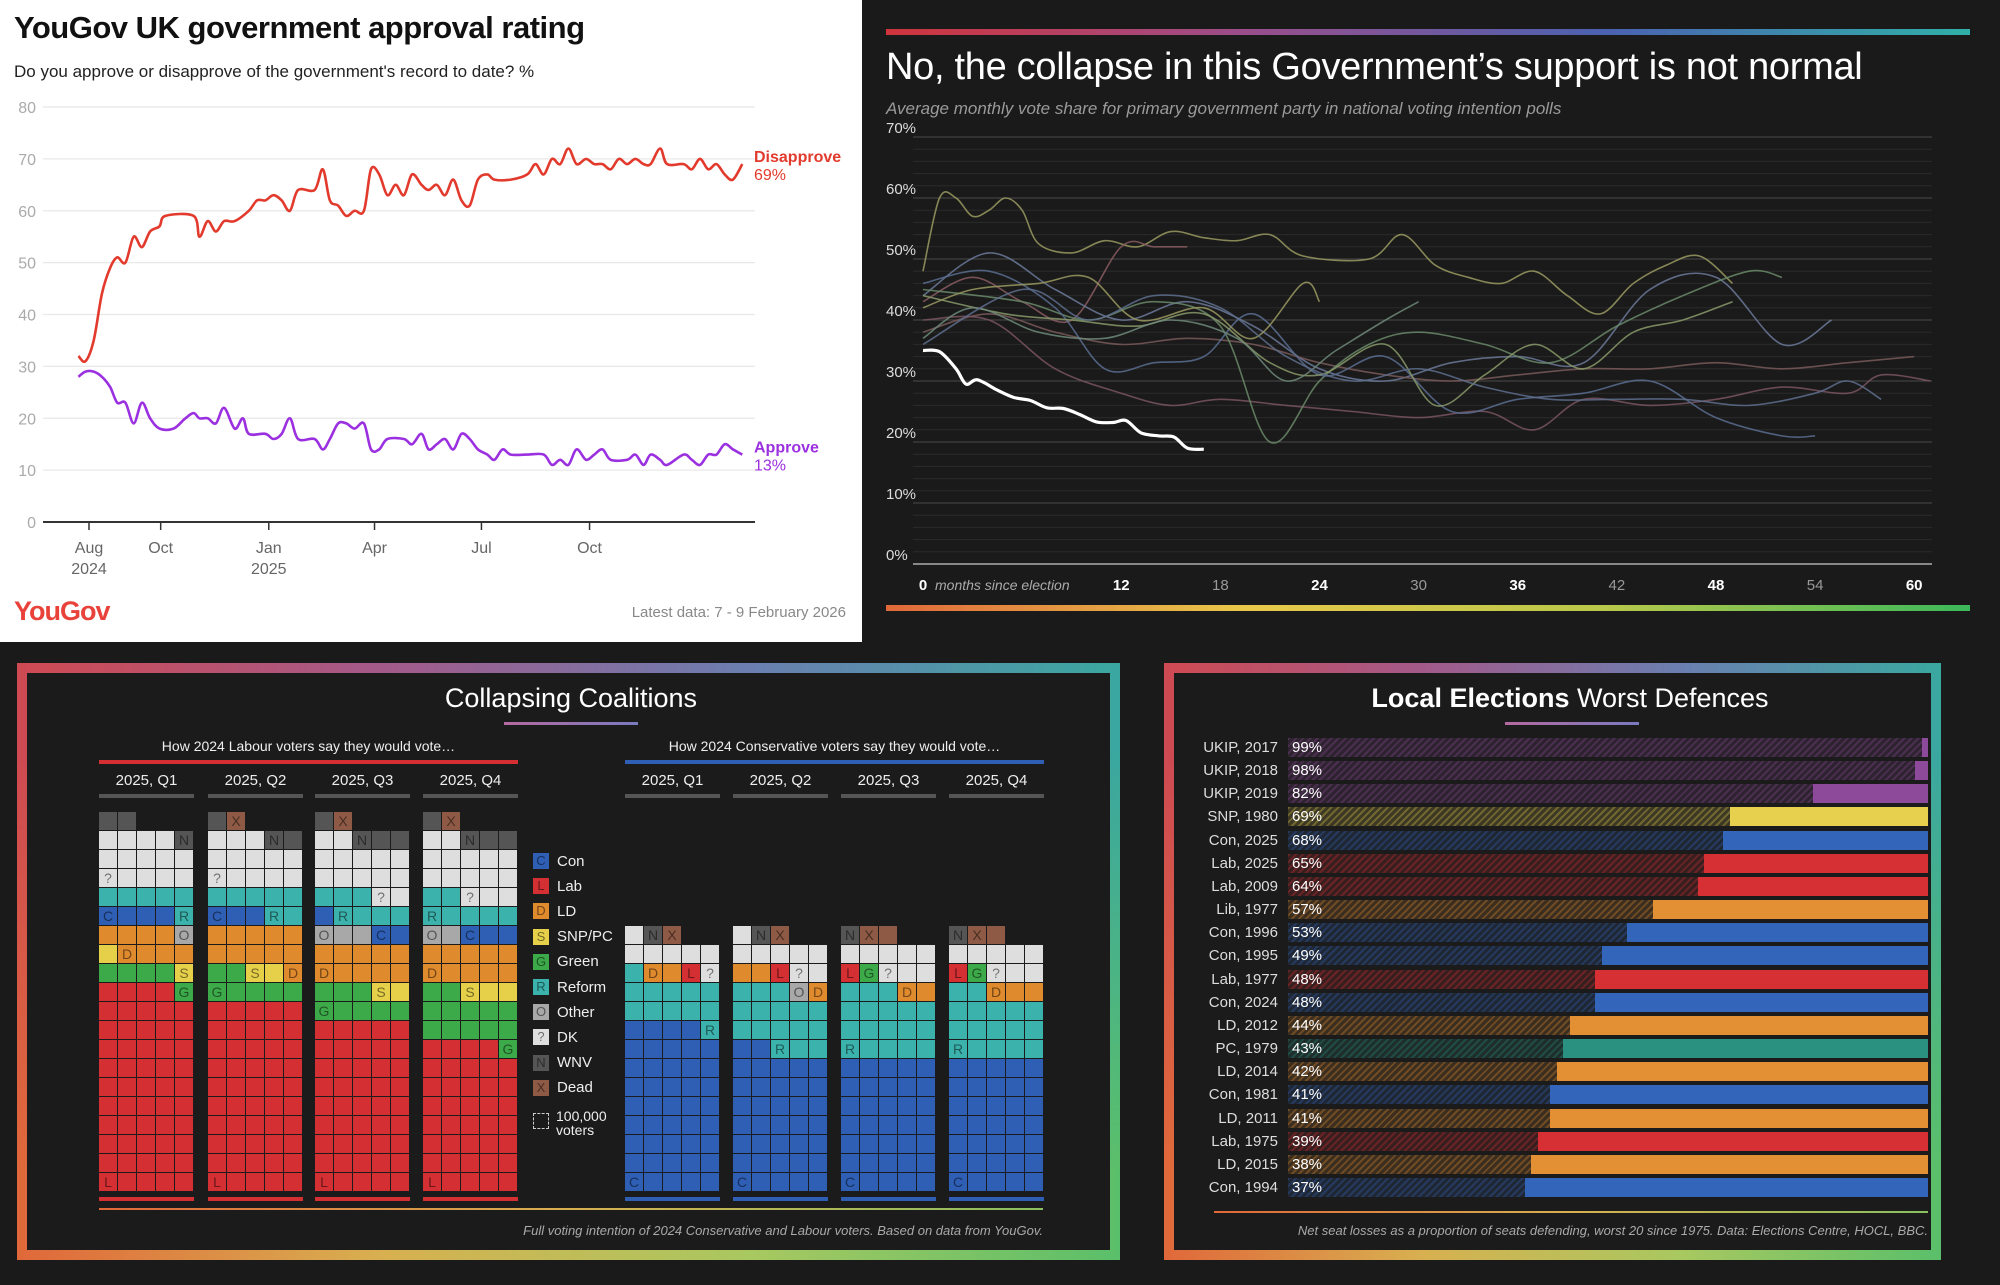 Image resolution: width=2000 pixels, height=1285 pixels. I want to click on bar-label: UKIP, 2018, so click(1240, 771).